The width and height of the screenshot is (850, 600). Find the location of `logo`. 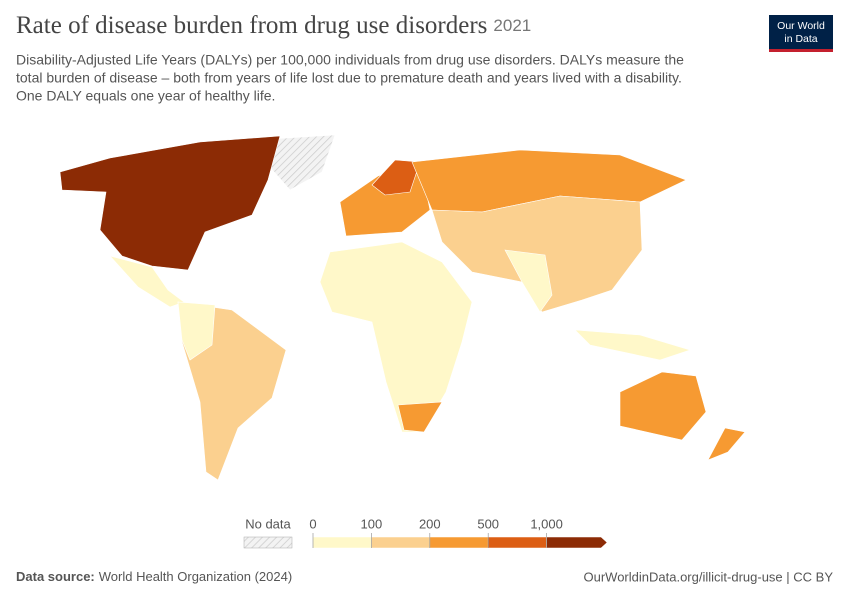

logo is located at coordinates (801, 33).